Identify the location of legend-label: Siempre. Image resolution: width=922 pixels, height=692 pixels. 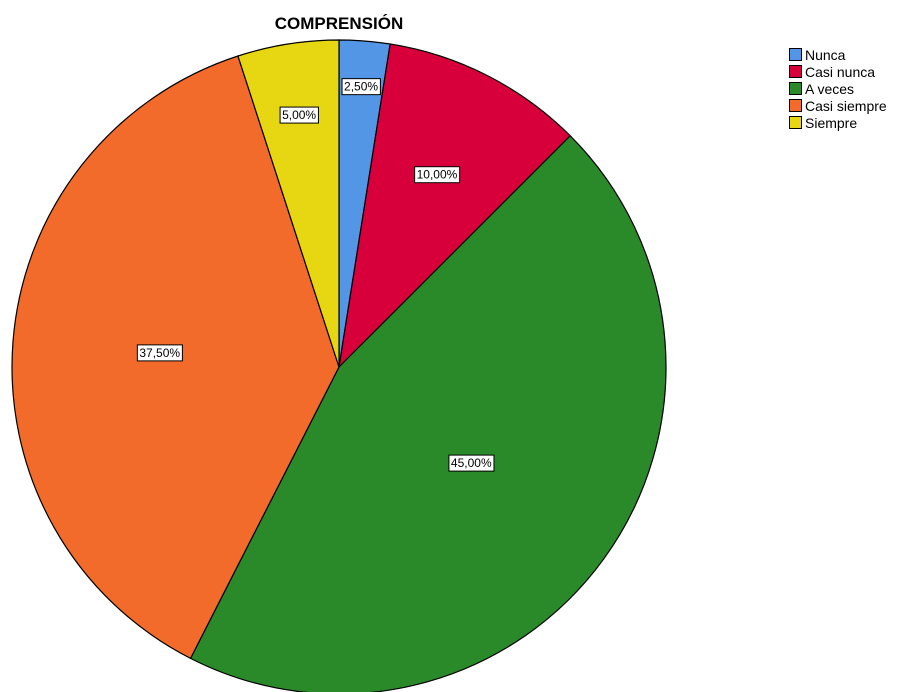
(831, 122).